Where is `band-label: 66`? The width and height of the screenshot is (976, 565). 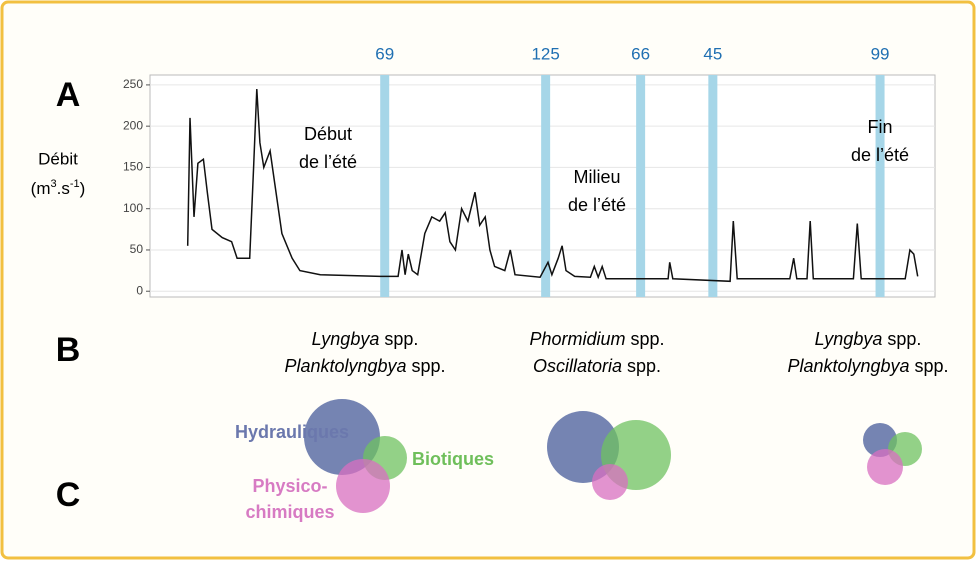 band-label: 66 is located at coordinates (640, 53).